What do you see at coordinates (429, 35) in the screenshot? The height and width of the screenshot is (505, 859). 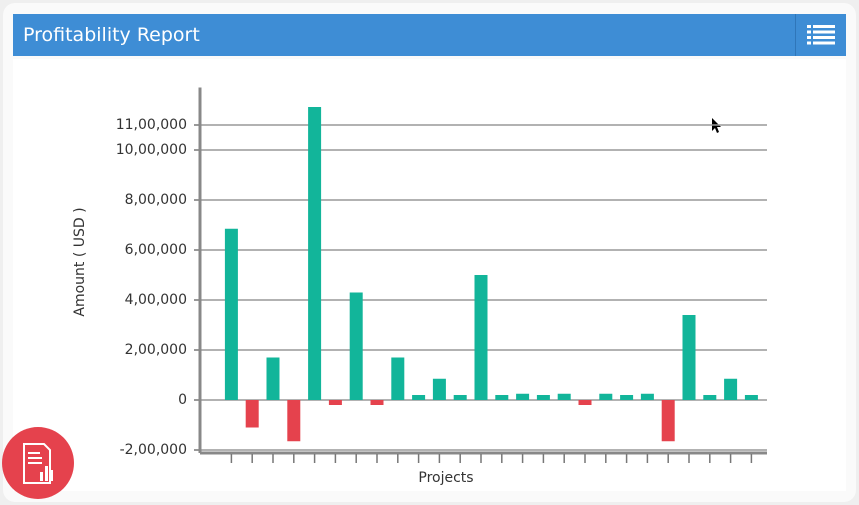 I see `header-bar: Profitability Report` at bounding box center [429, 35].